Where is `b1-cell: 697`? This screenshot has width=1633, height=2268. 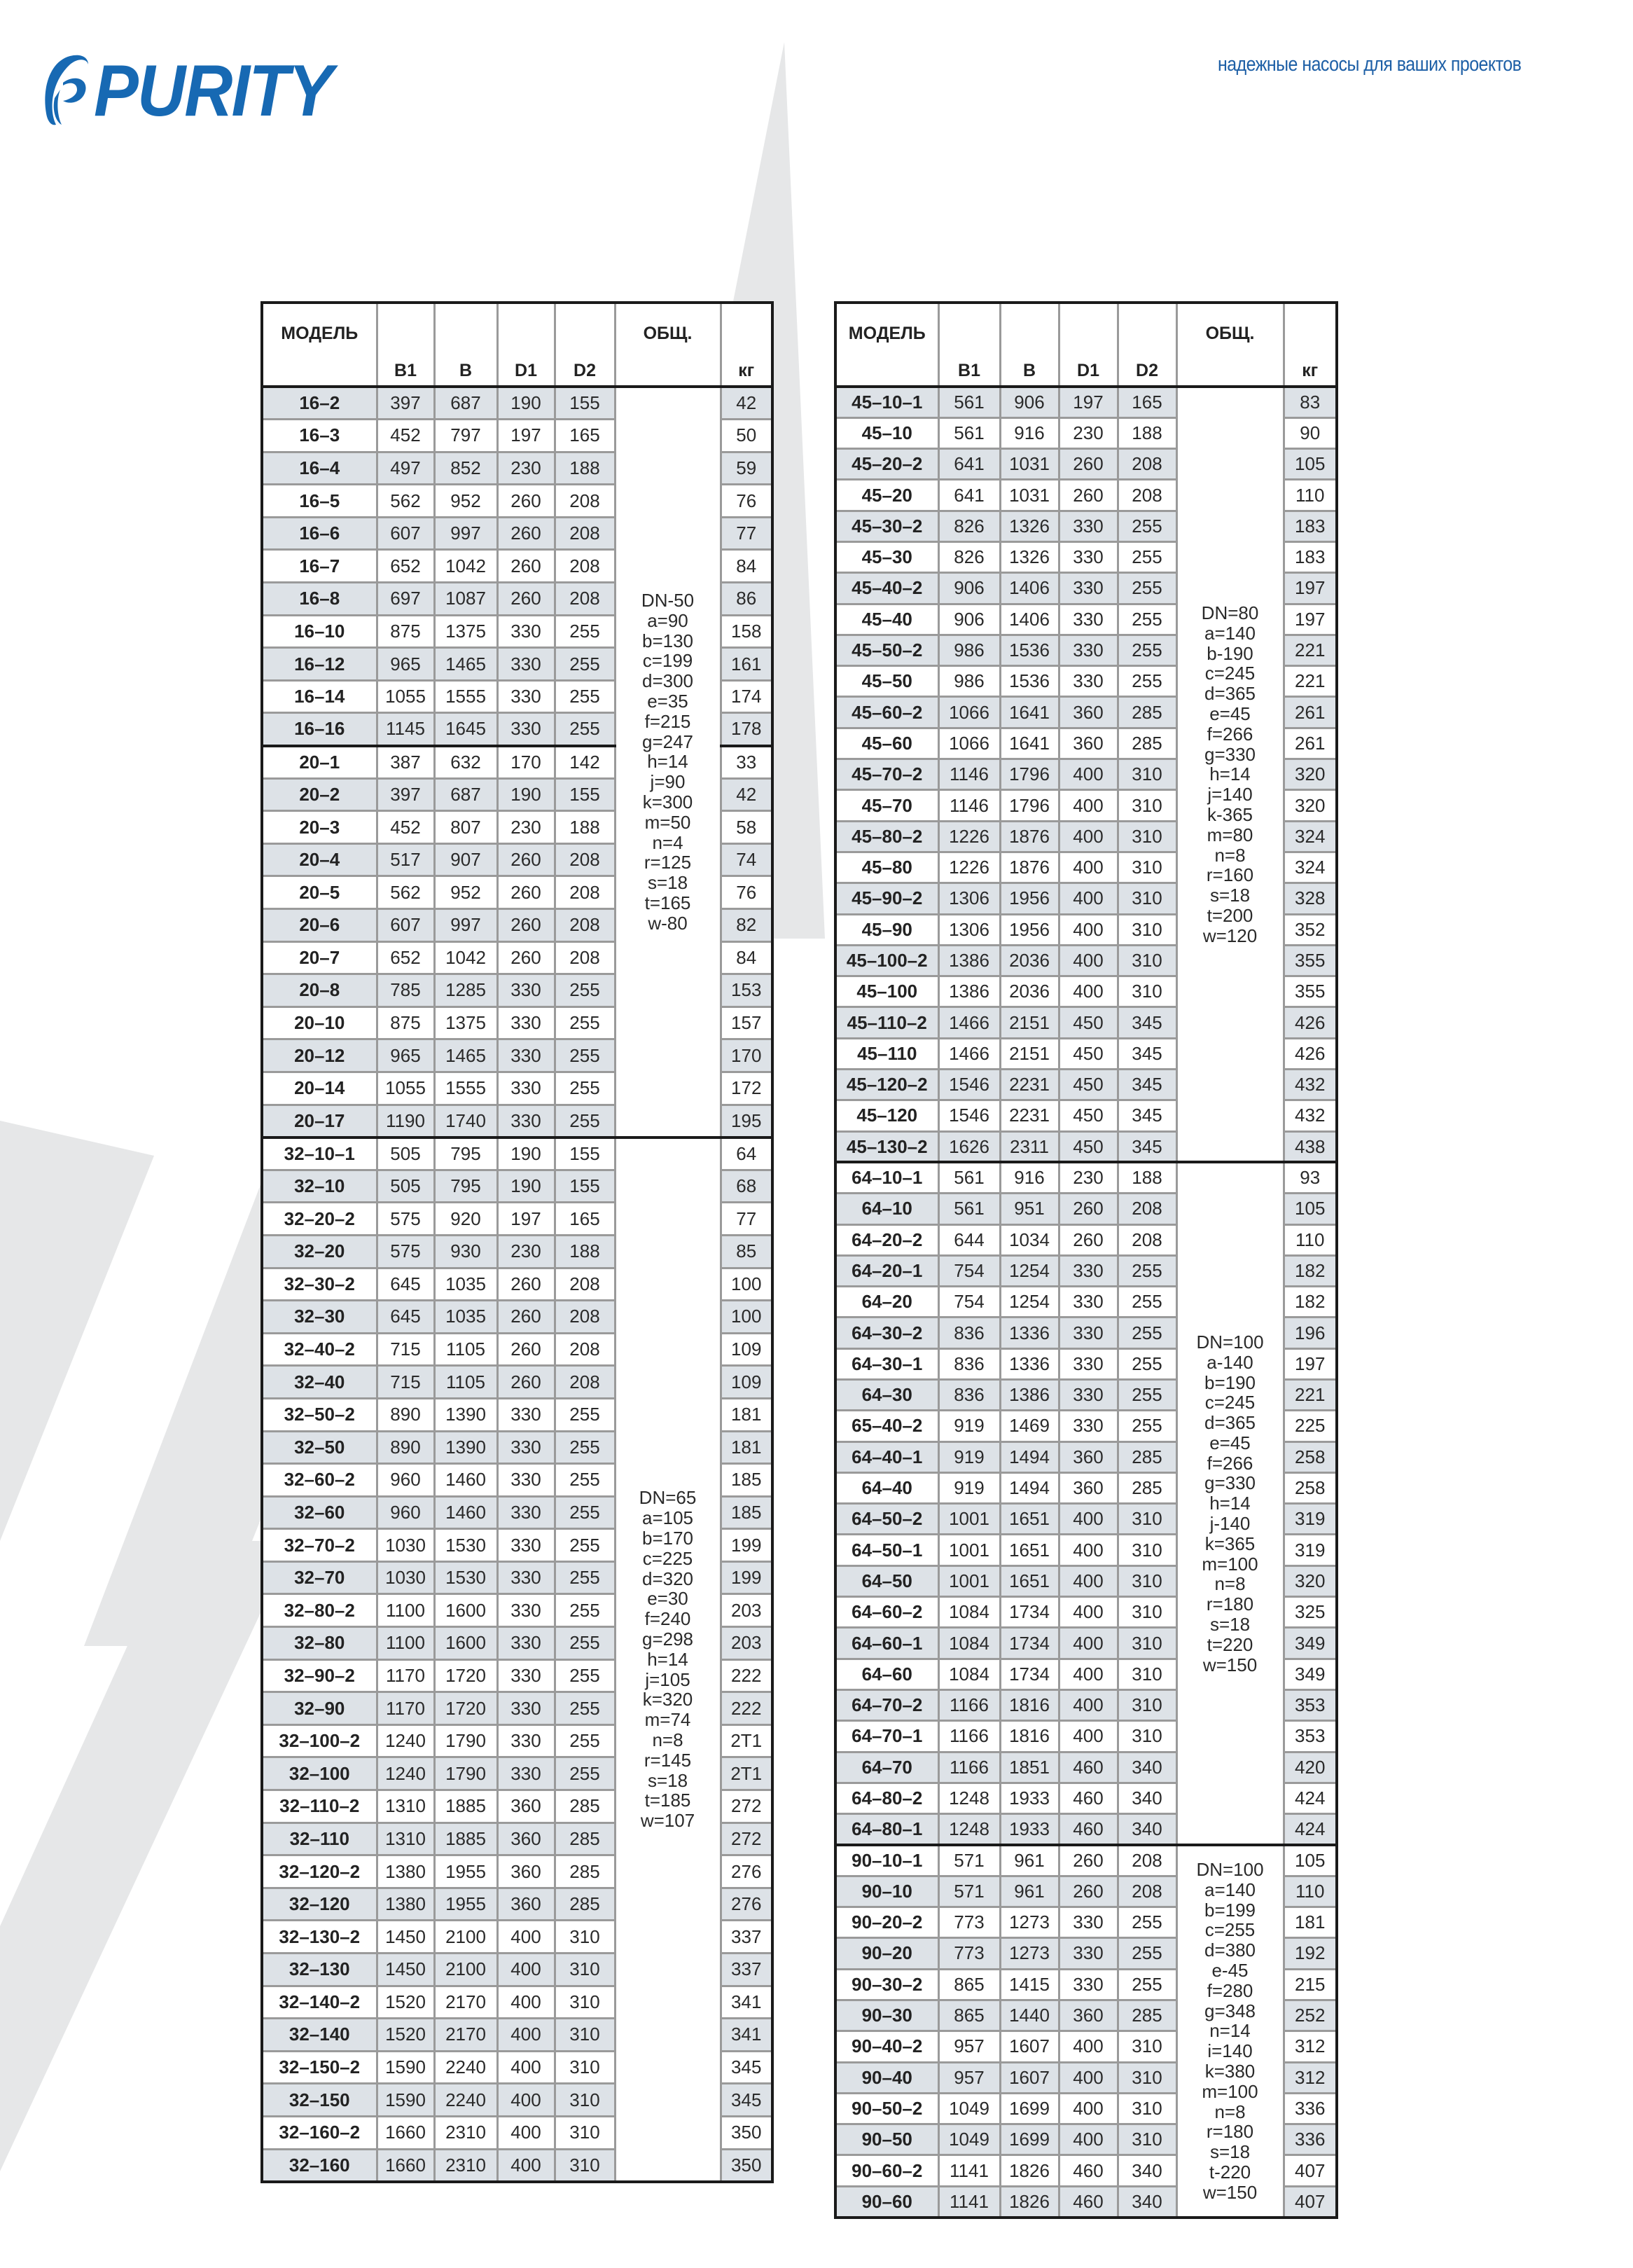 b1-cell: 697 is located at coordinates (405, 598).